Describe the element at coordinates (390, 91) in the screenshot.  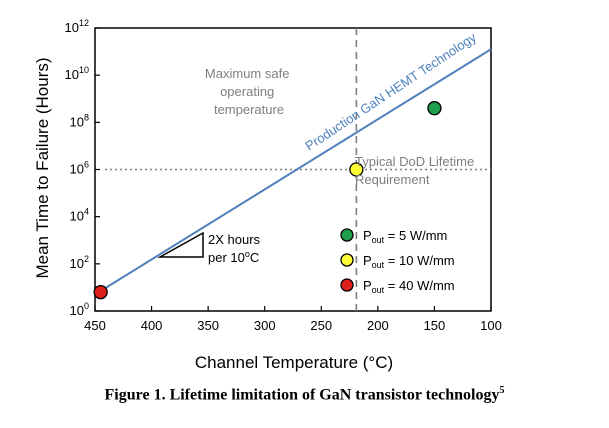
I see `series-line-label: Production GaN HEMT Technology` at that location.